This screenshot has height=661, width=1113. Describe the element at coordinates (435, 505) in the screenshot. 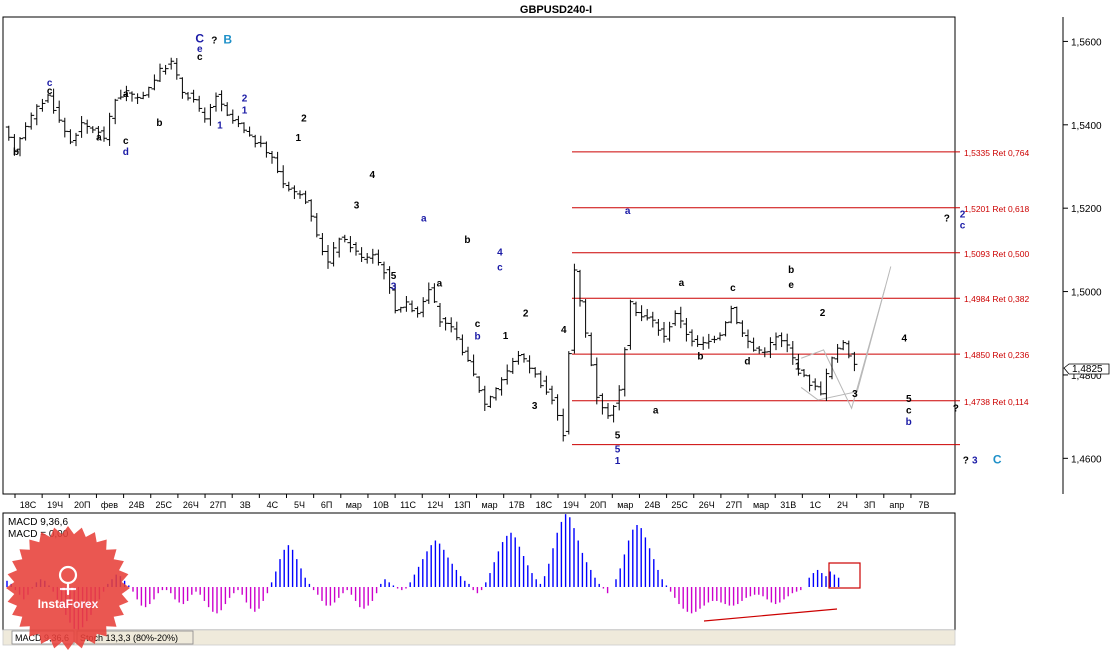

I see `time-tick-label: 12Ч` at that location.